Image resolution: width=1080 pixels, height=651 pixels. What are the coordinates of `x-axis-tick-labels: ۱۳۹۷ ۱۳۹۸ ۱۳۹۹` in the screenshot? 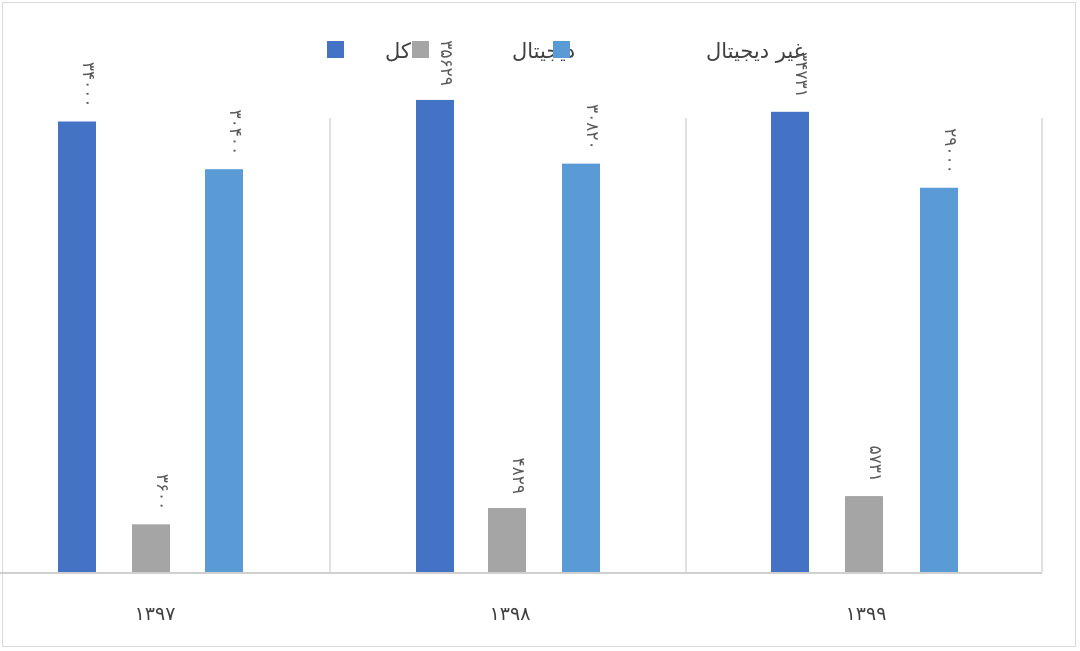 It's located at (511, 614).